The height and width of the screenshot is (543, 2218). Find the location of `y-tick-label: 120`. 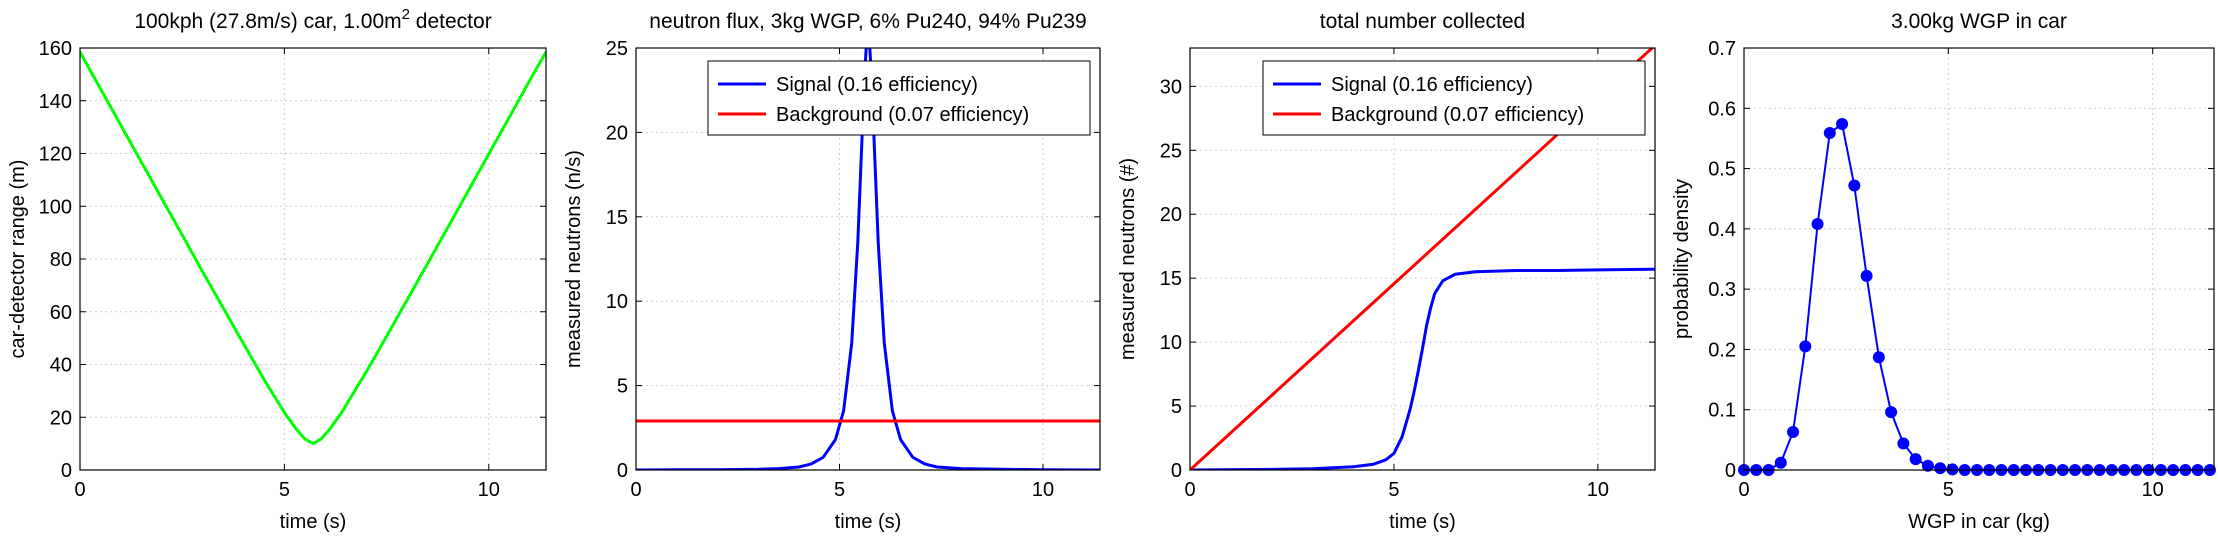

y-tick-label: 120 is located at coordinates (55, 155).